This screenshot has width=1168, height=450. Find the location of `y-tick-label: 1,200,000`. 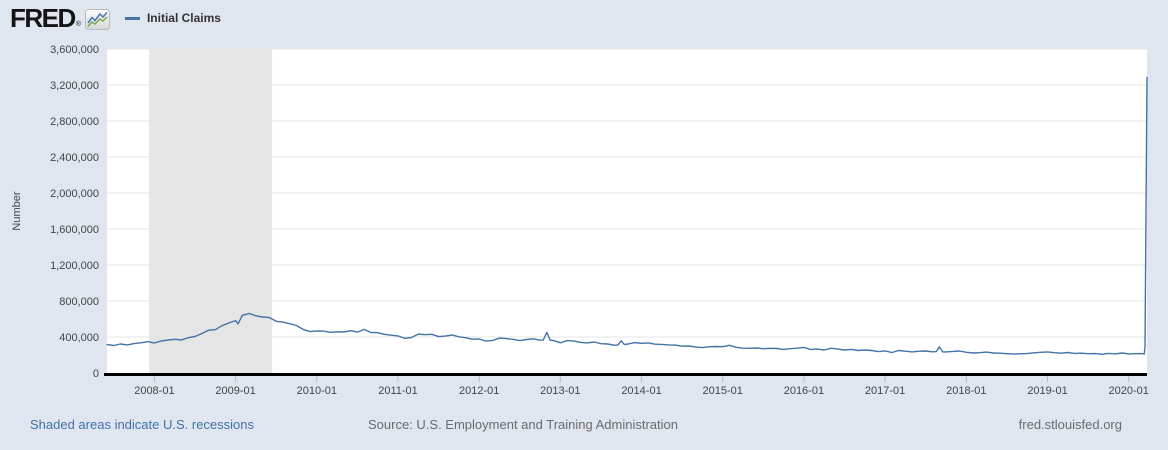

y-tick-label: 1,200,000 is located at coordinates (74, 266).